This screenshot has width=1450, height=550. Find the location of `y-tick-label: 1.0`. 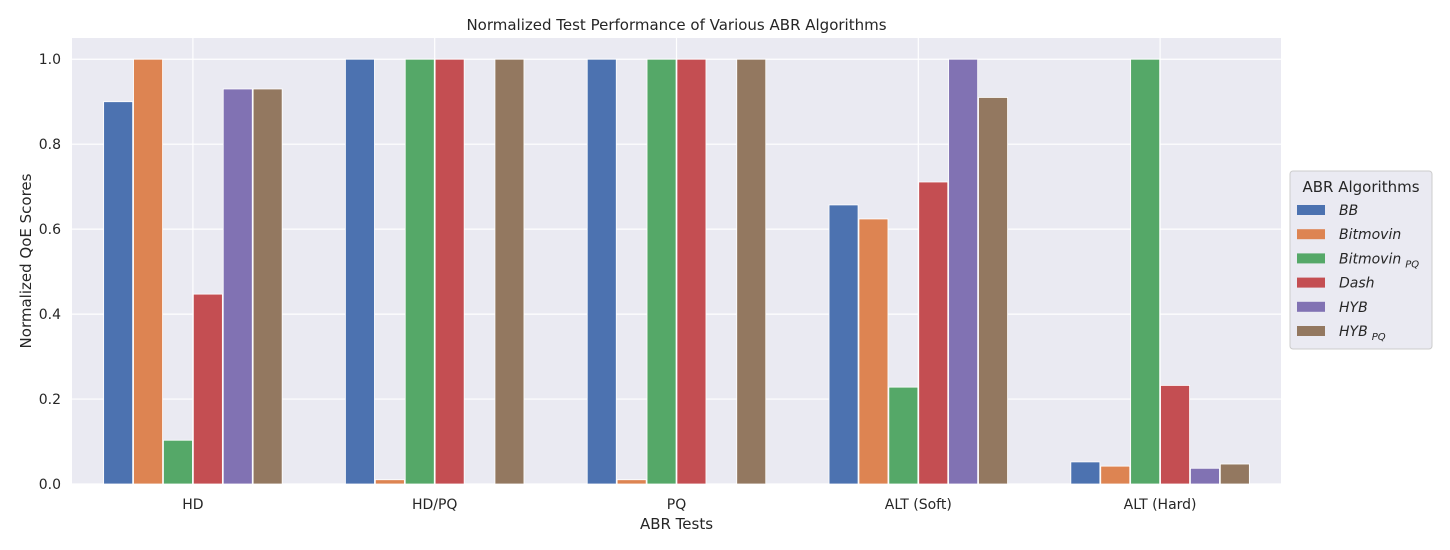

y-tick-label: 1.0 is located at coordinates (50, 60).